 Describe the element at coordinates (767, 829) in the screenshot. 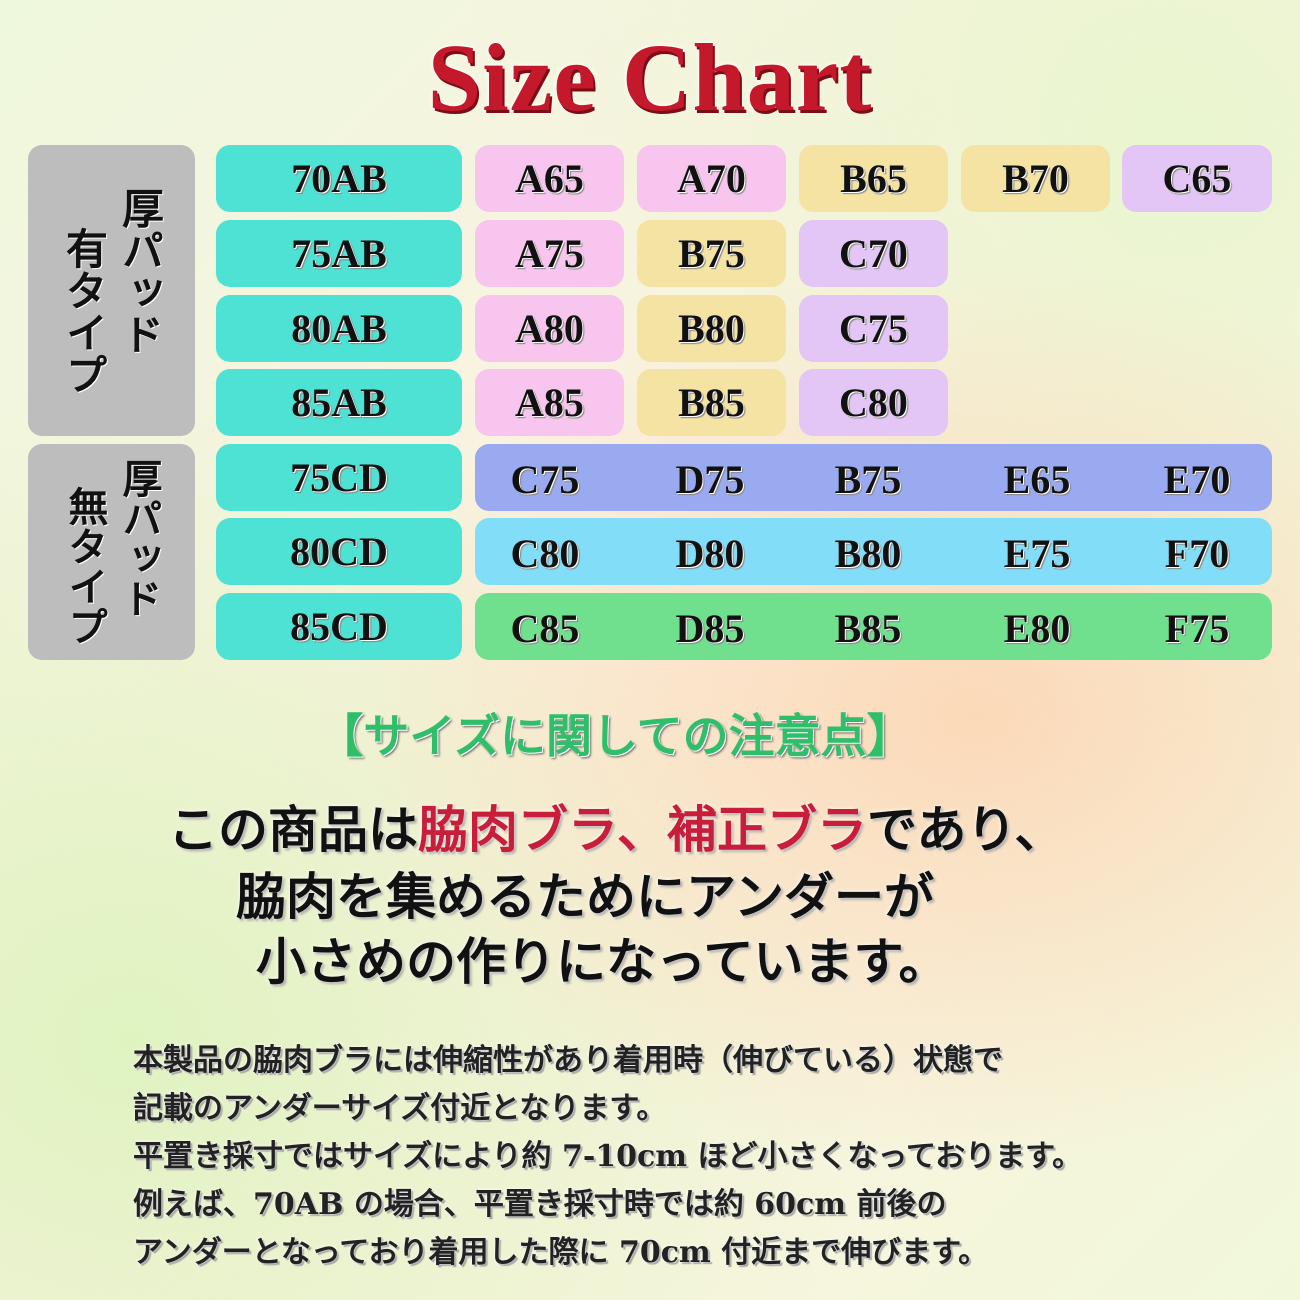

I see `highlight-text: 補正ブラ` at that location.